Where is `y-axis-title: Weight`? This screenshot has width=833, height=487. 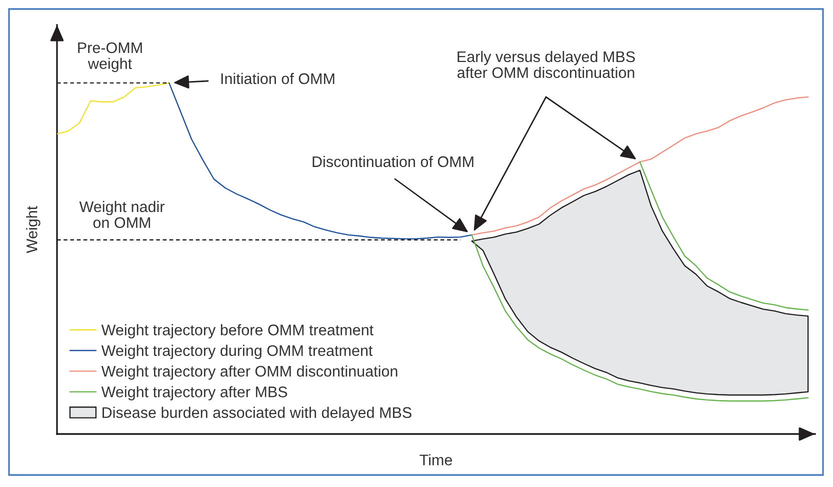
y-axis-title: Weight is located at coordinates (33, 230).